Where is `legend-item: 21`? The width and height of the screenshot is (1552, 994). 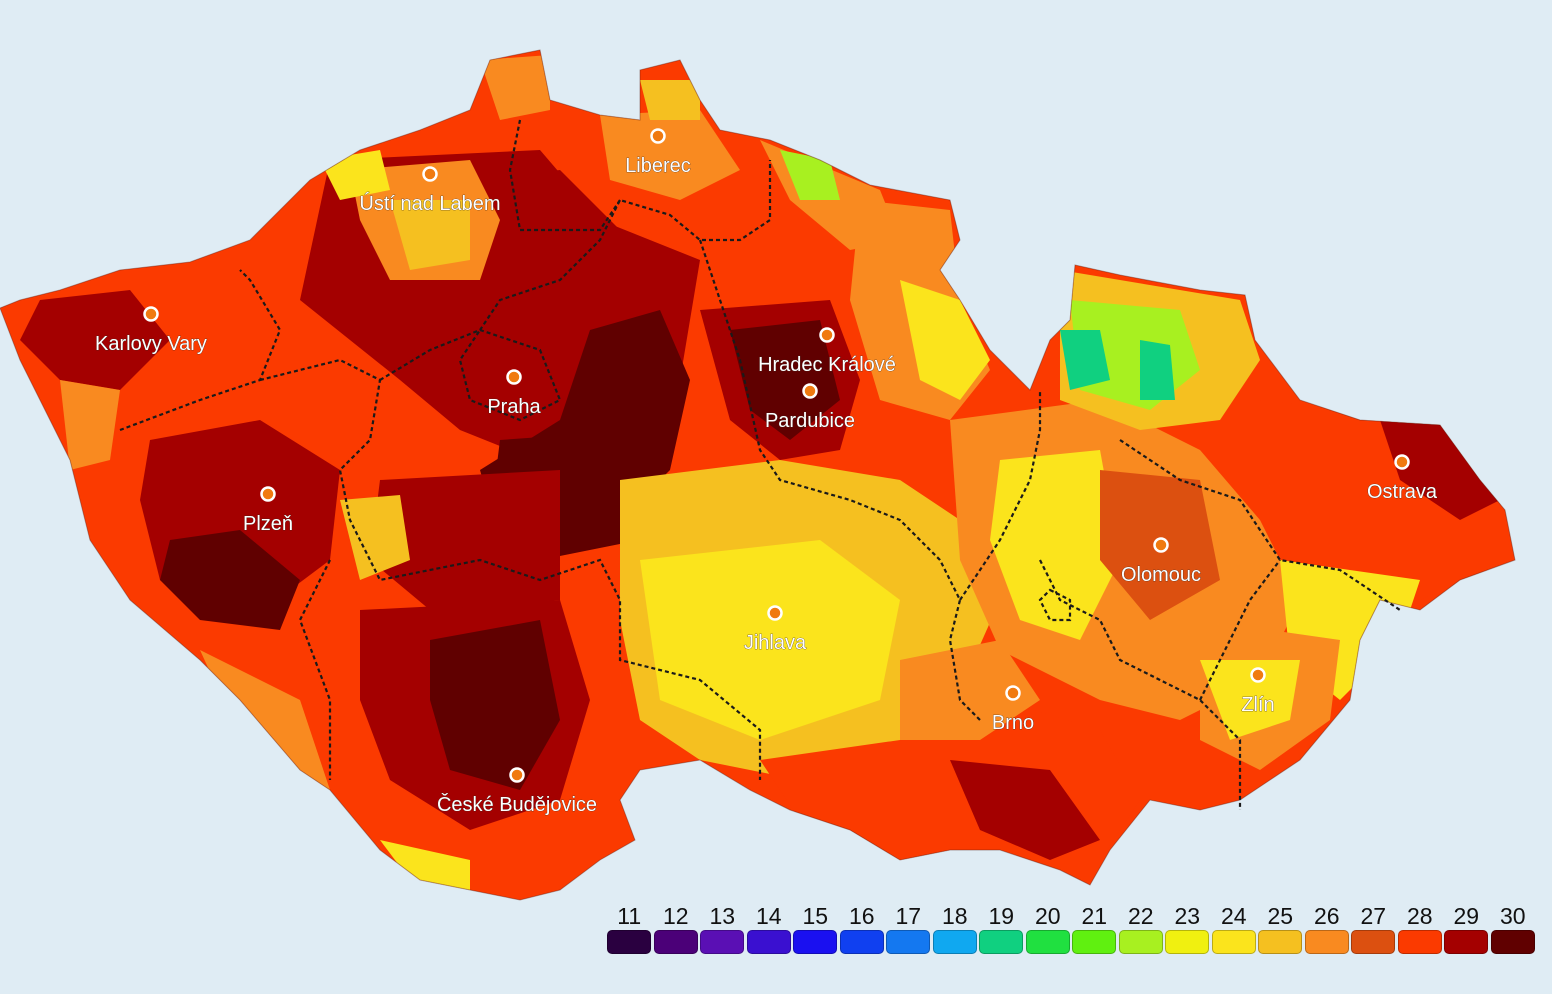 legend-item: 21 is located at coordinates (1094, 928).